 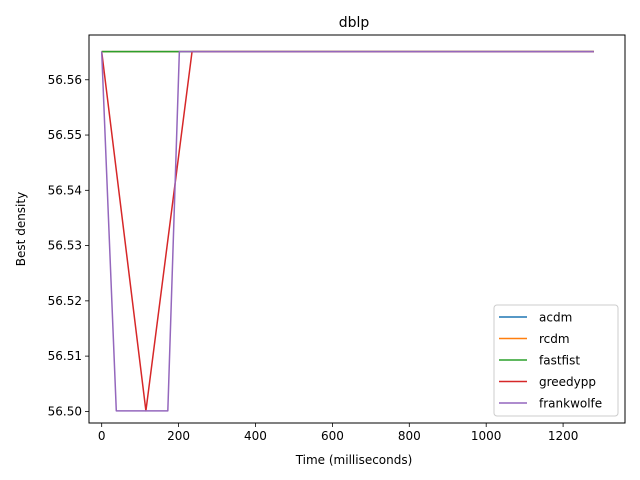 I want to click on y-tick-label: 56.55, so click(x=65, y=135).